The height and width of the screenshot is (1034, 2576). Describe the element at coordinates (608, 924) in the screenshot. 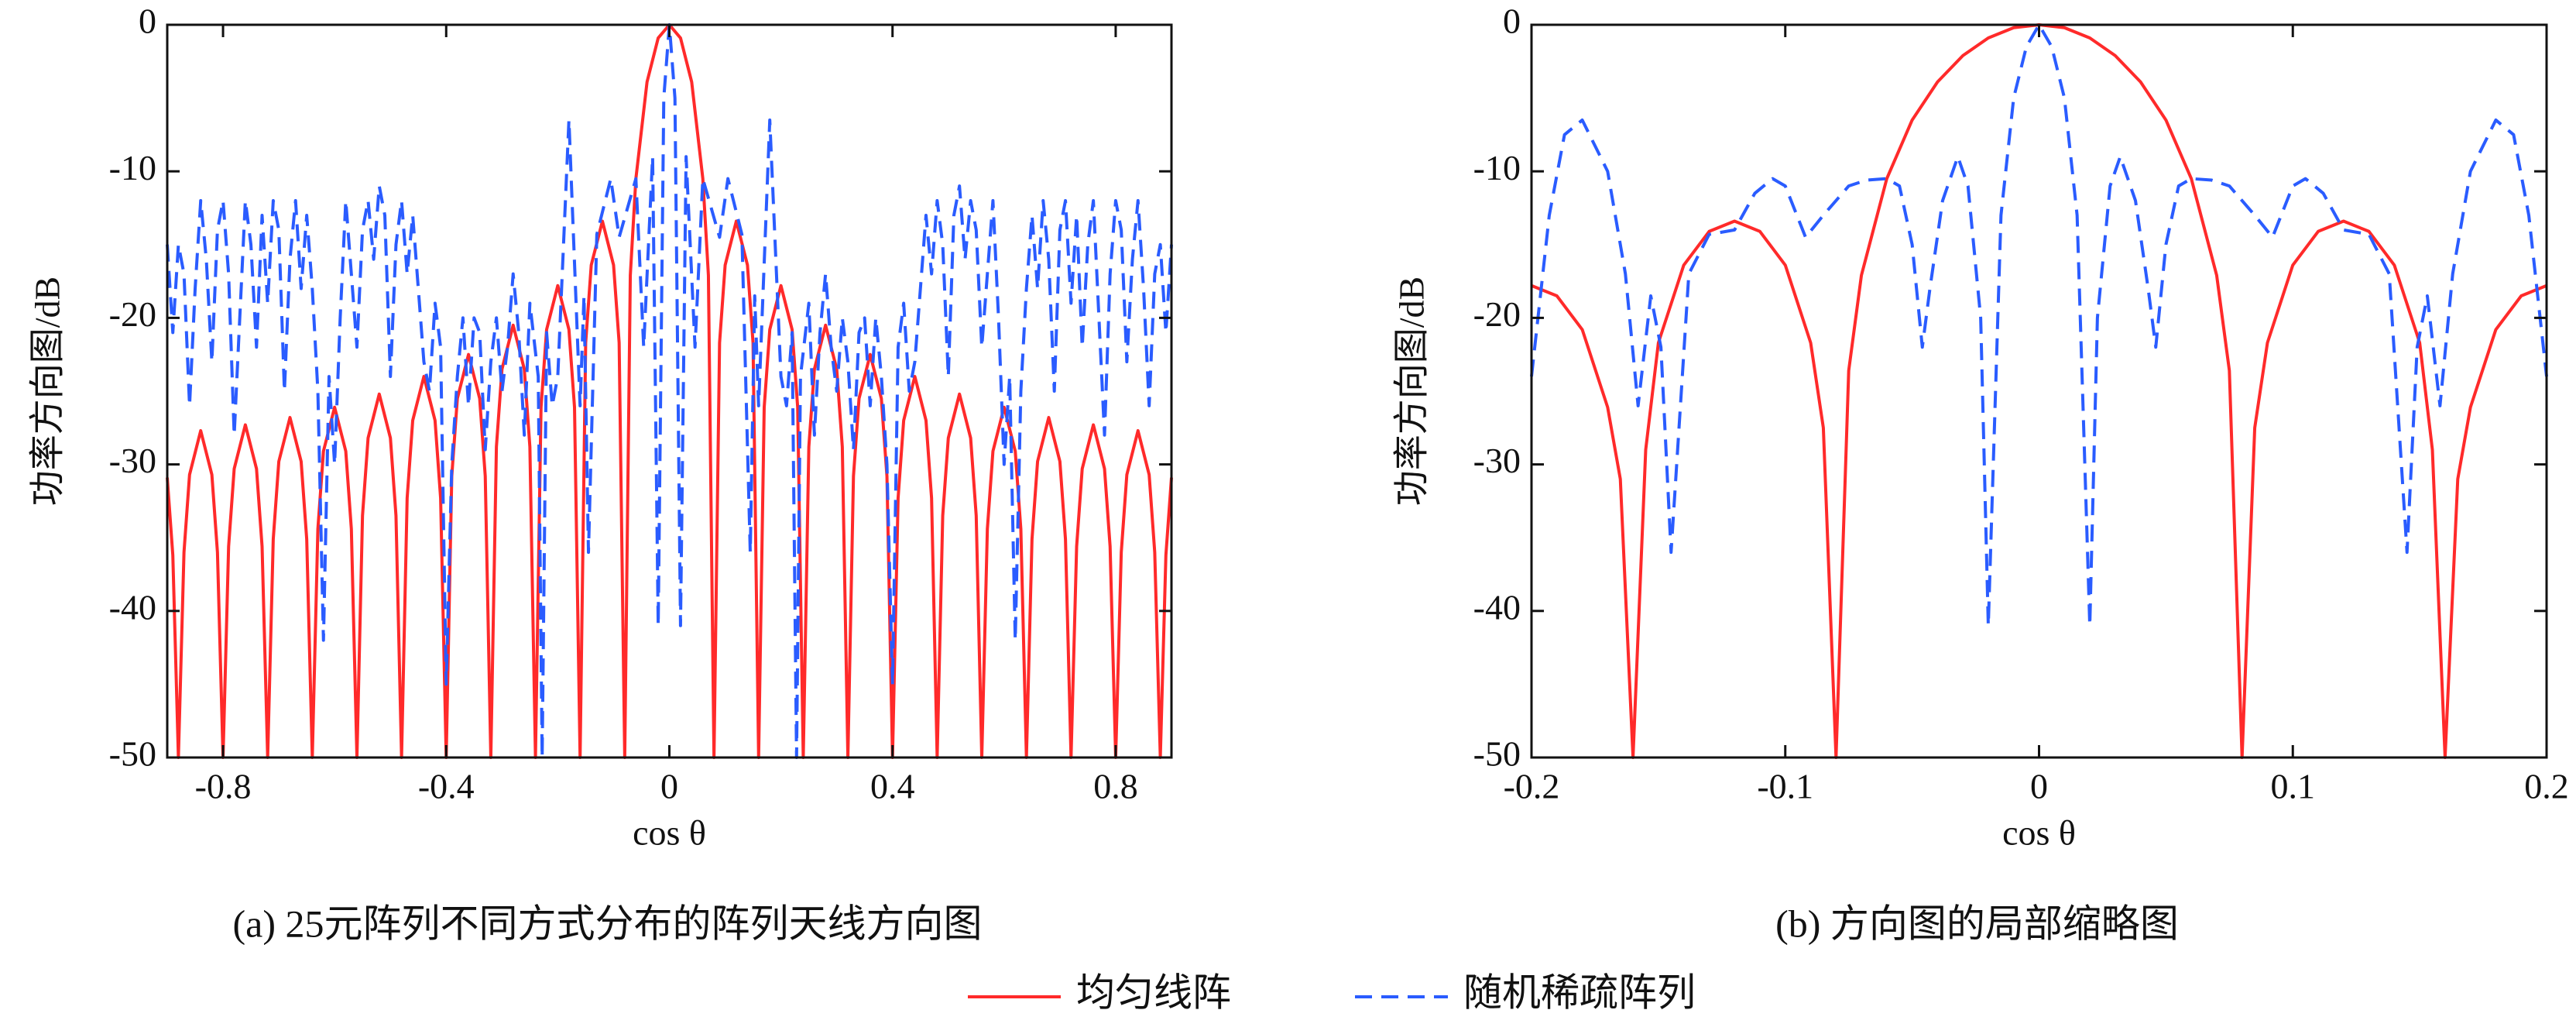

I see `caption: (a) 25元阵列不同方式分布的阵列天线方向图` at that location.